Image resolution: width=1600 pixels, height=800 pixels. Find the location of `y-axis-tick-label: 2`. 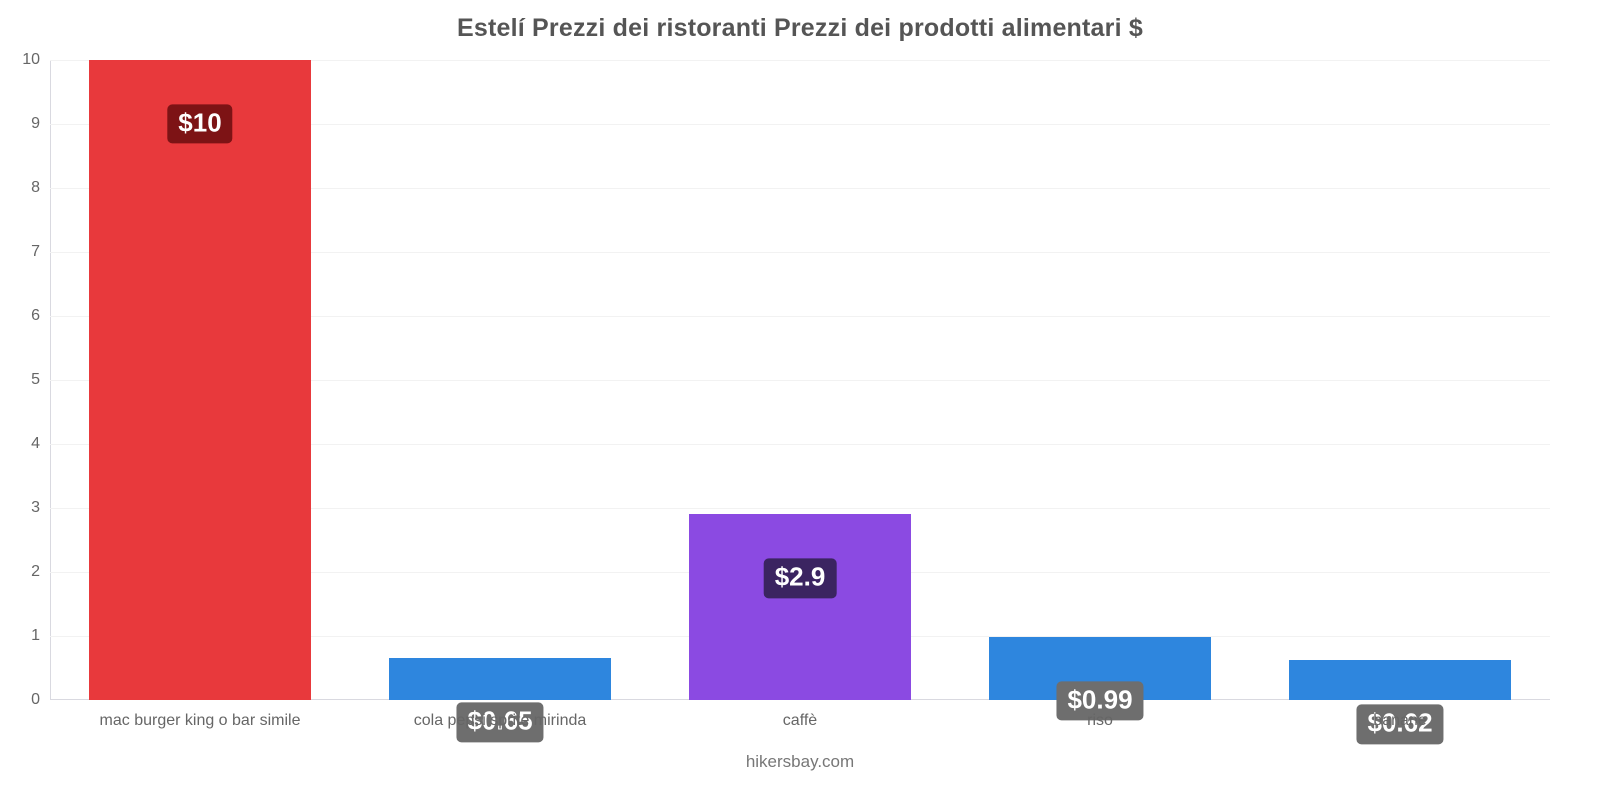

y-axis-tick-label: 2 is located at coordinates (35, 571).